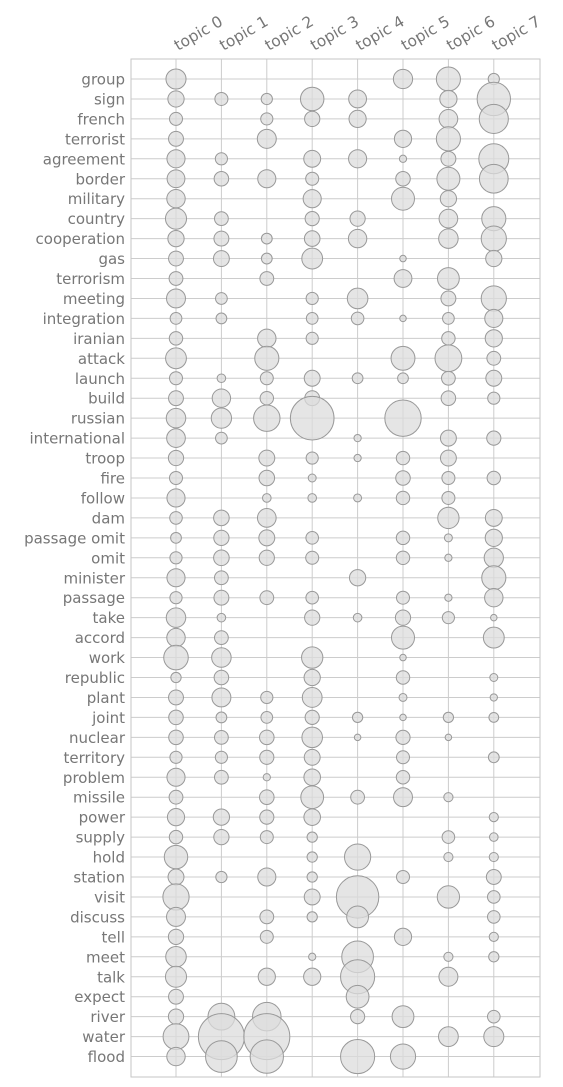 This screenshot has height=1087, width=563. Describe the element at coordinates (470, 33) in the screenshot. I see `topic-label-topic-6: topic 6` at that location.